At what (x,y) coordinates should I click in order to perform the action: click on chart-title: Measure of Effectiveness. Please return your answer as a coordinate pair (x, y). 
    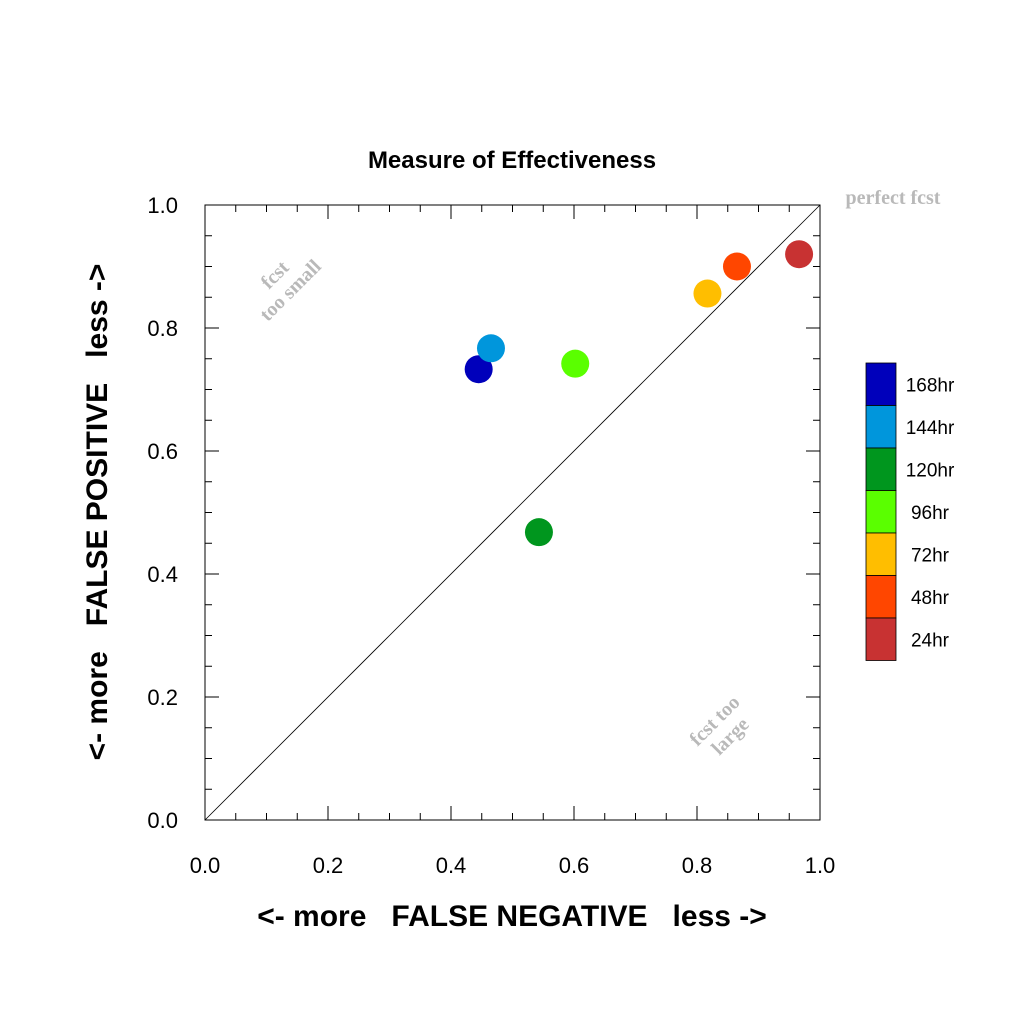
    Looking at the image, I should click on (512, 160).